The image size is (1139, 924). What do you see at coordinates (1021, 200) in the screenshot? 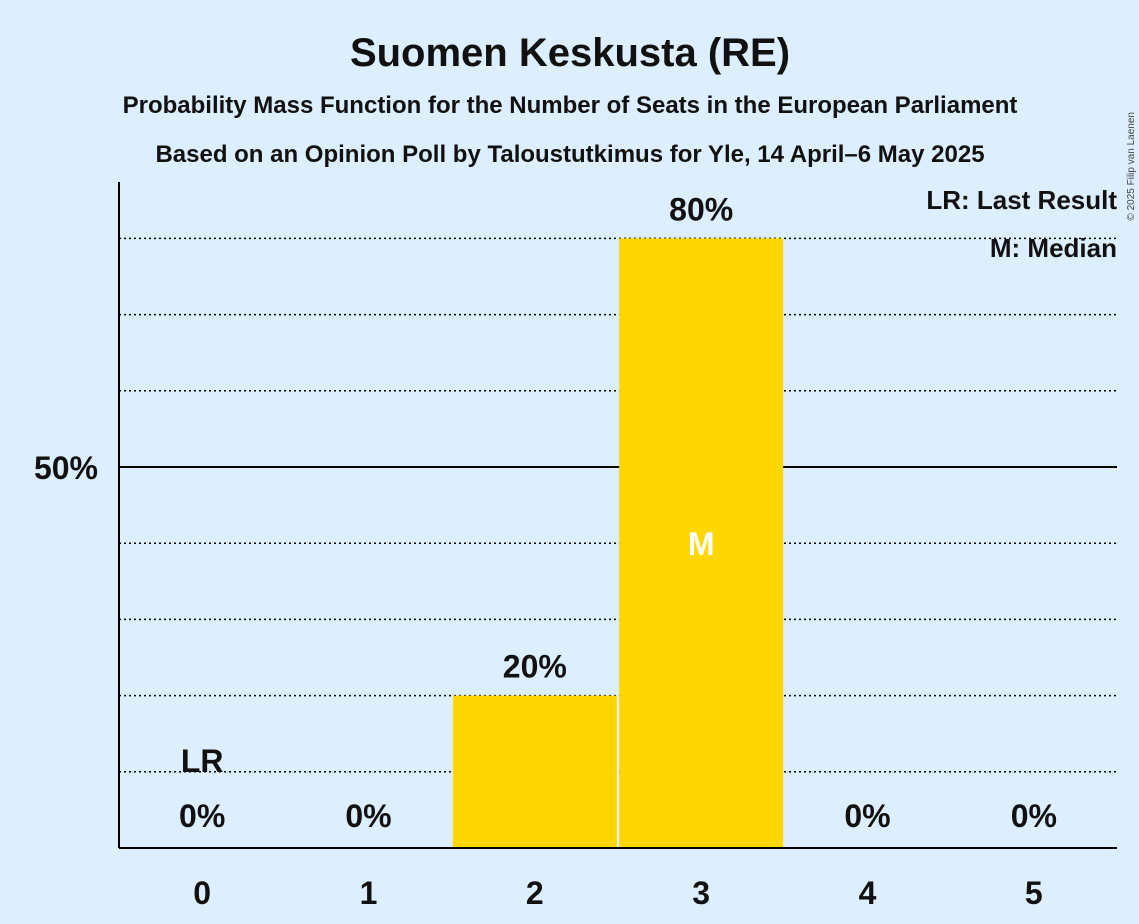
I see `legend-last-result: LR: Last Result` at bounding box center [1021, 200].